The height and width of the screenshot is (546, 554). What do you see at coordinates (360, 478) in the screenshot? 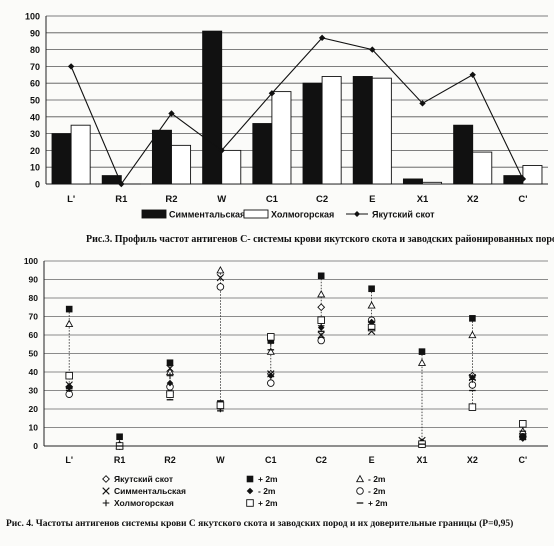
I see `legend-marker-open-triangle` at bounding box center [360, 478].